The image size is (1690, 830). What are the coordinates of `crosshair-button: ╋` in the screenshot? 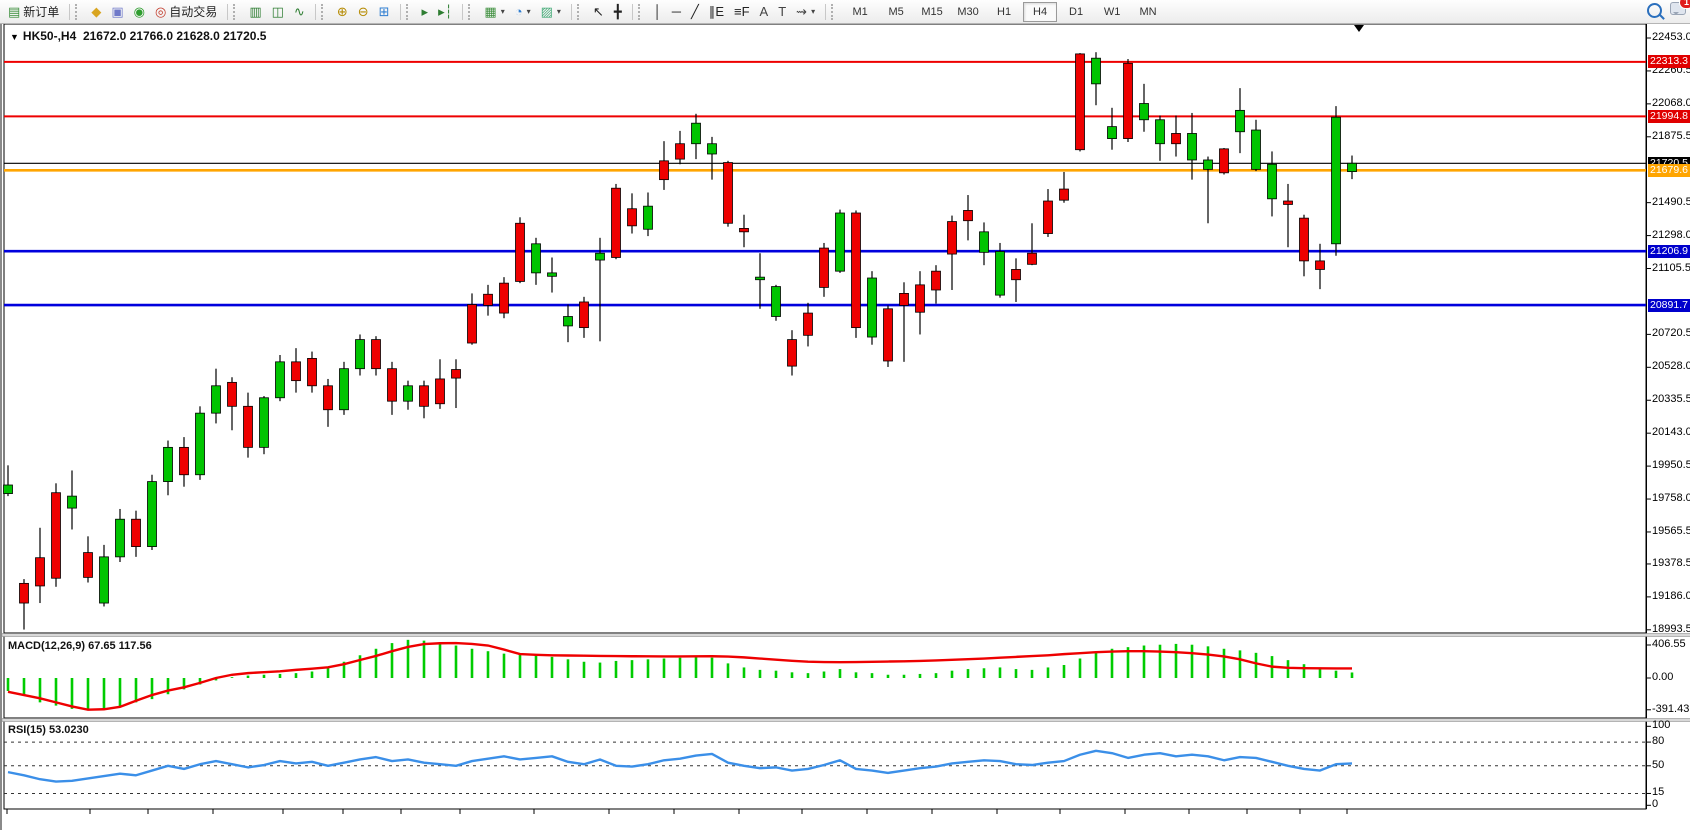 It's located at (618, 12).